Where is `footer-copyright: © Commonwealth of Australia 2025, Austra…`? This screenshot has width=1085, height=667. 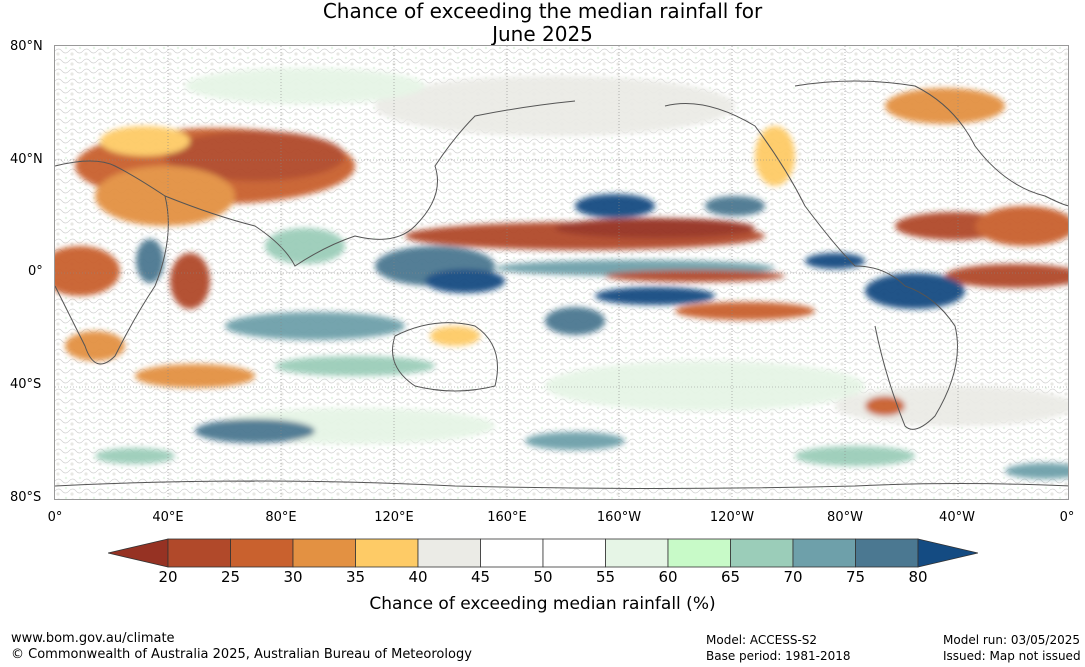
footer-copyright: © Commonwealth of Australia 2025, Austra… is located at coordinates (241, 654).